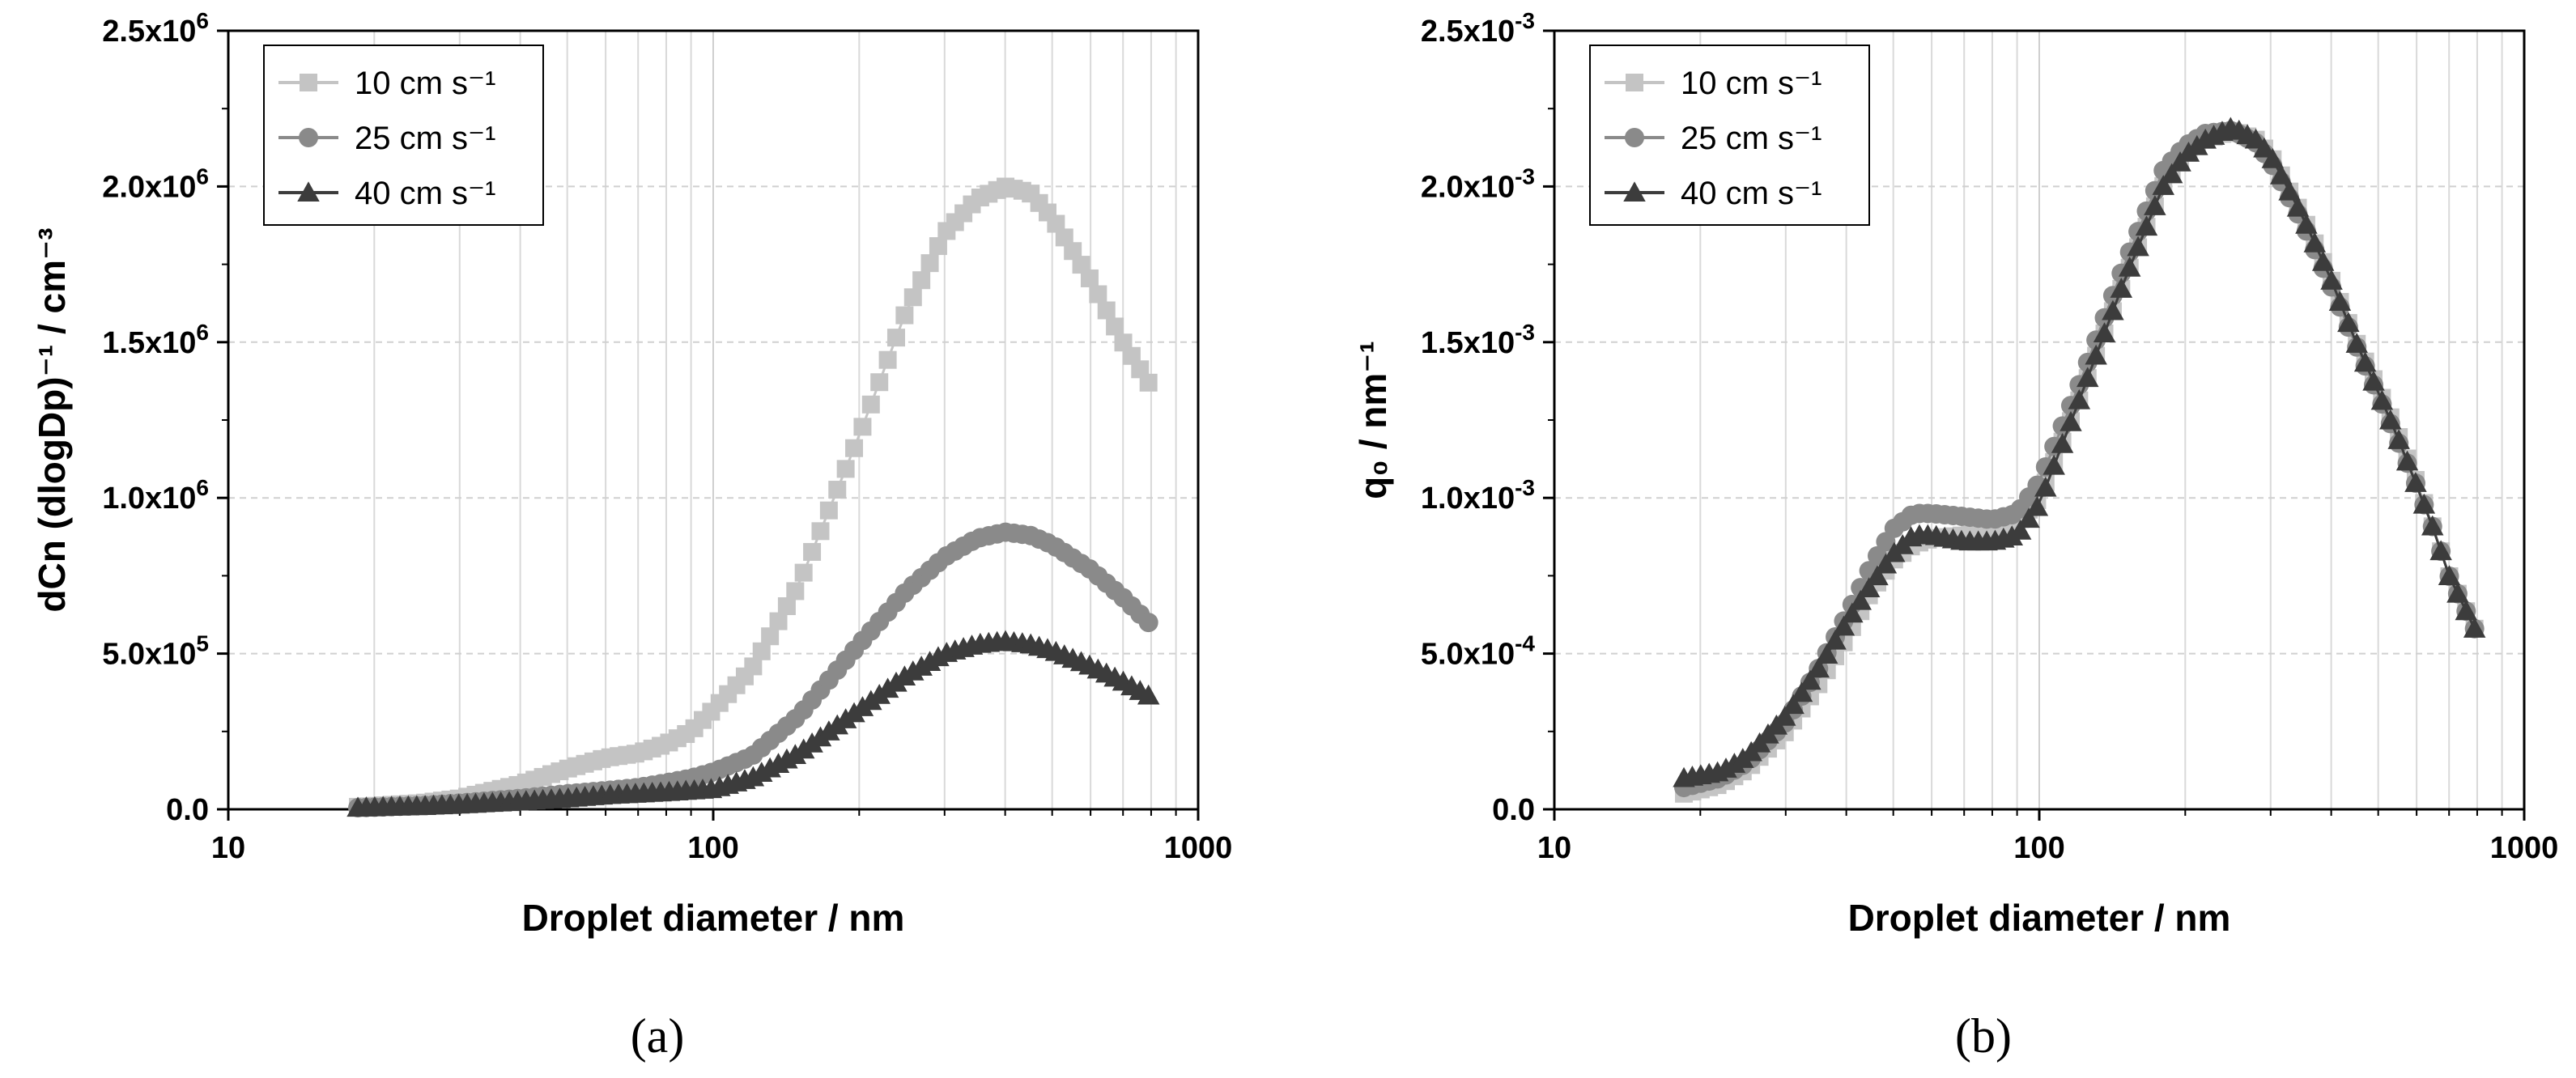 The width and height of the screenshot is (2576, 1078). I want to click on y-tick-label: 2.5x10⁶, so click(155, 28).